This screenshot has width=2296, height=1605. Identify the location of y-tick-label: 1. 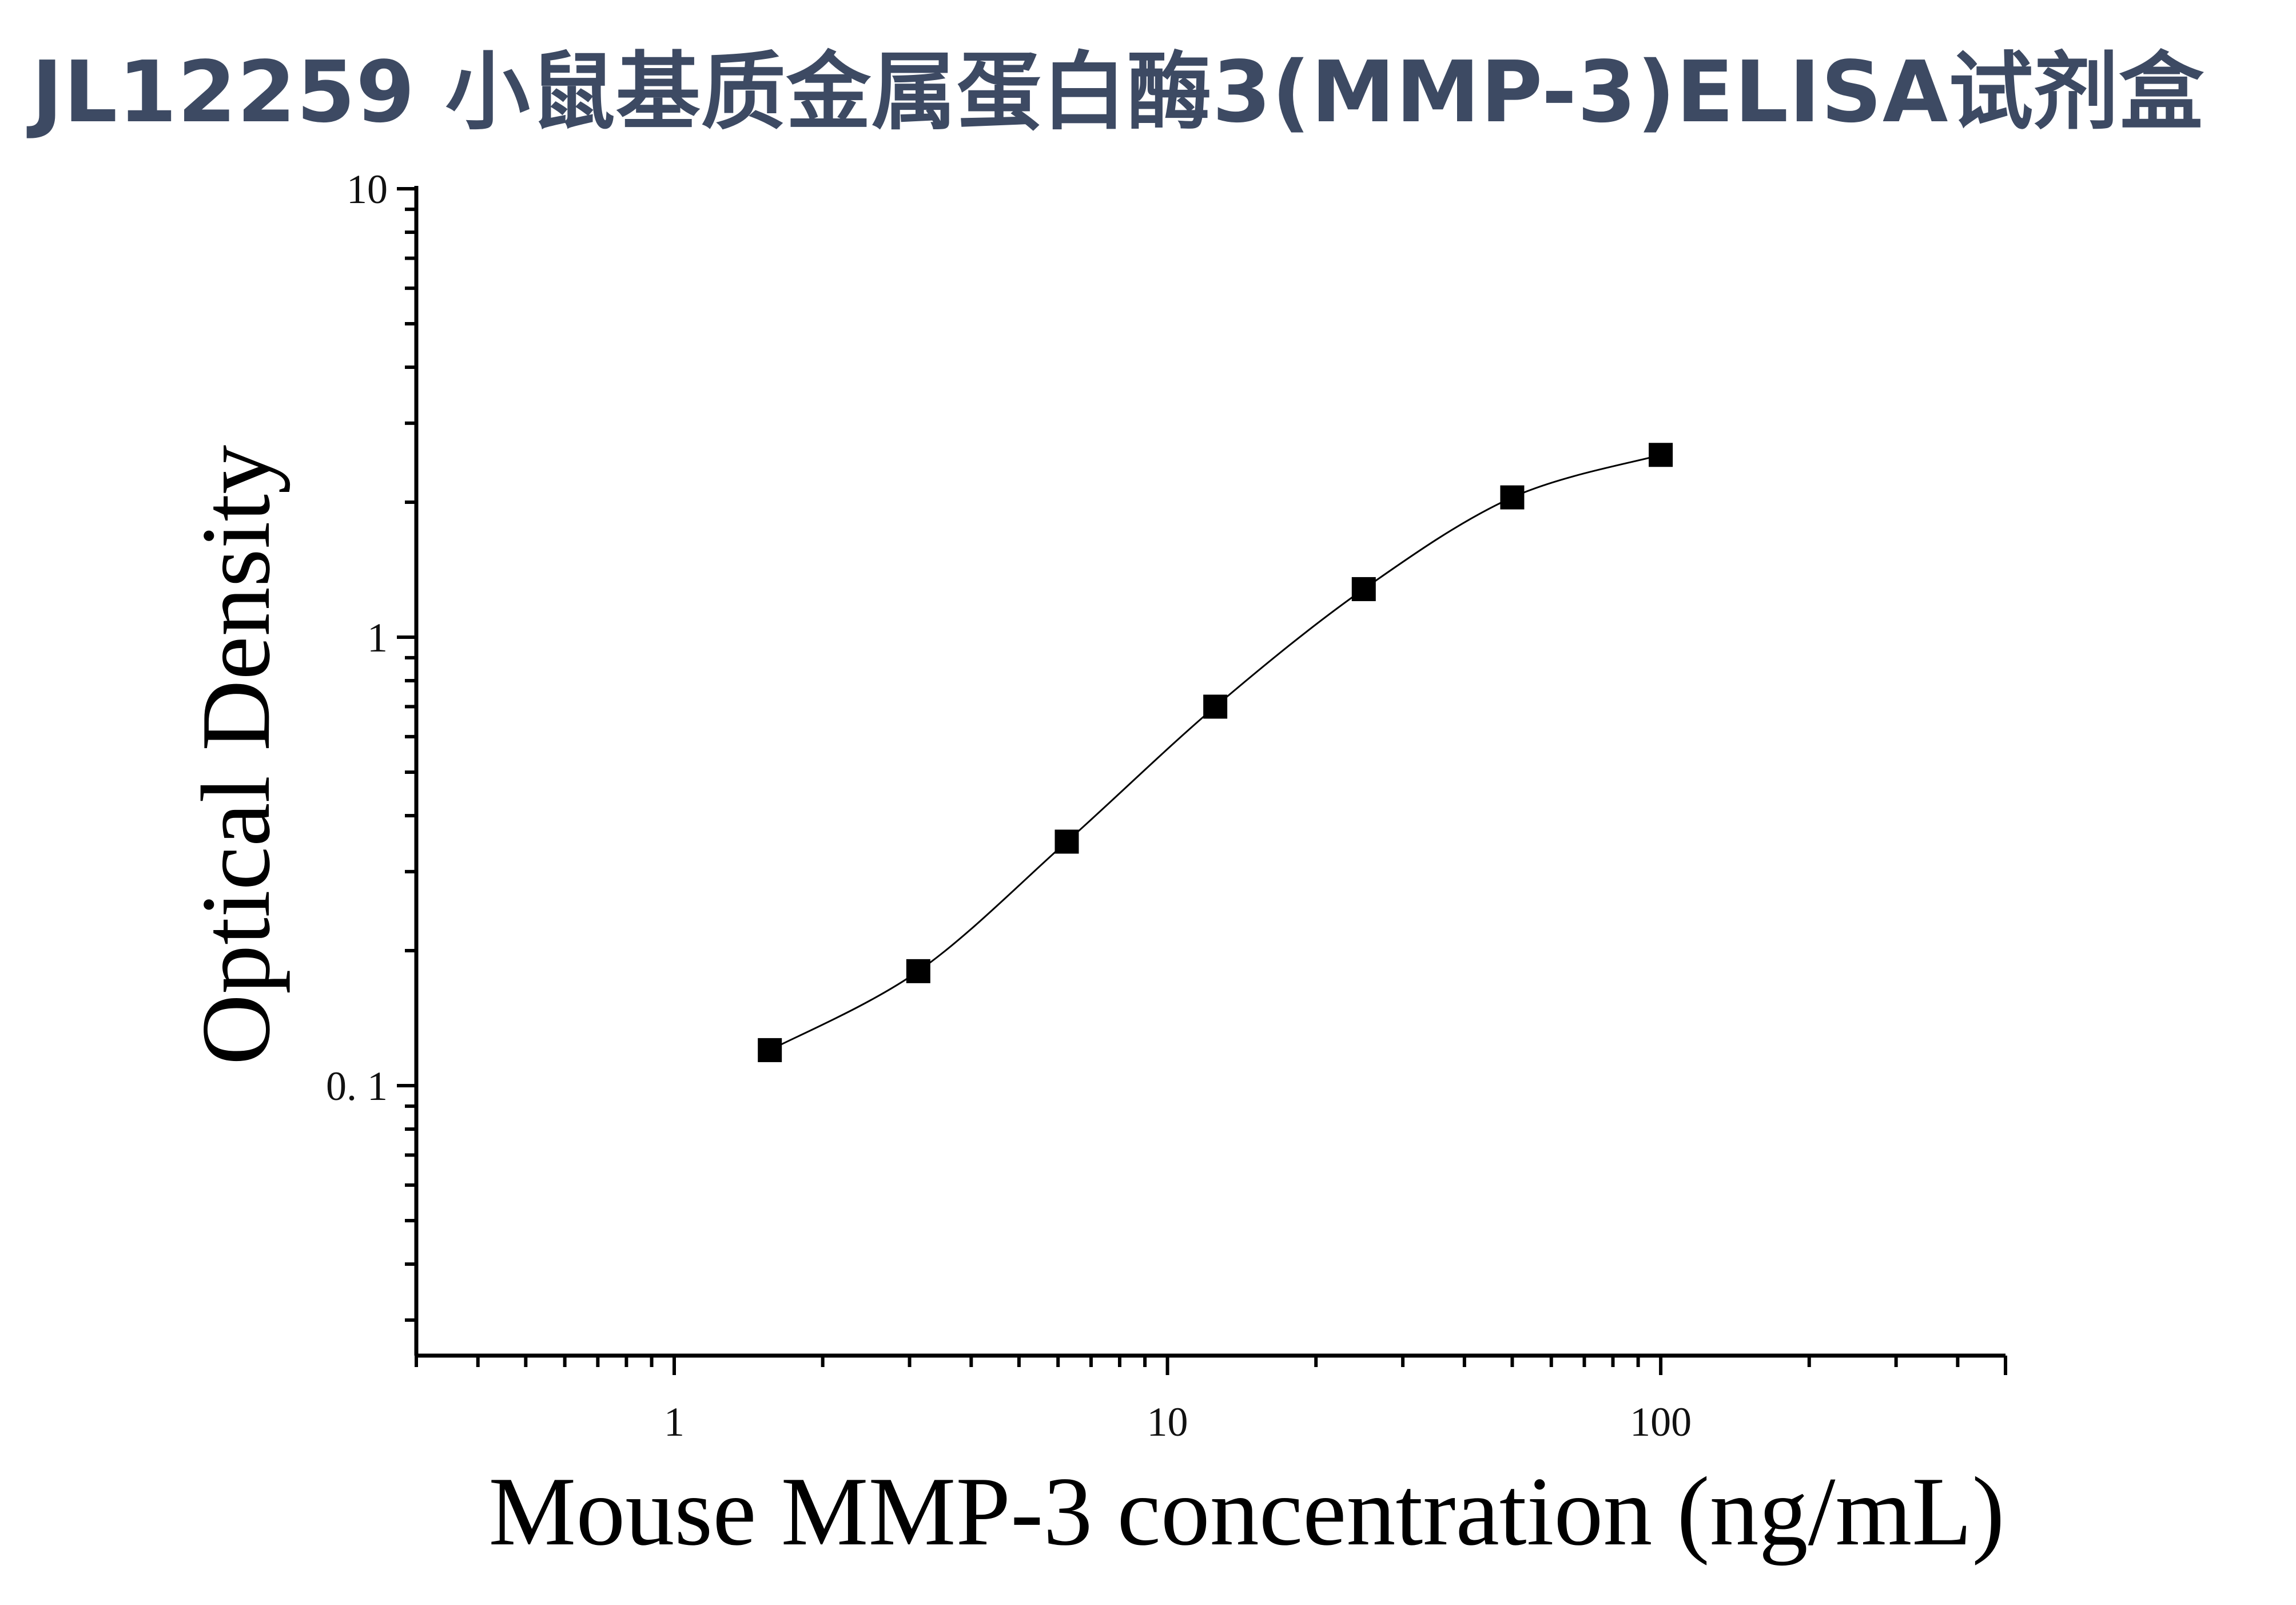
(378, 638).